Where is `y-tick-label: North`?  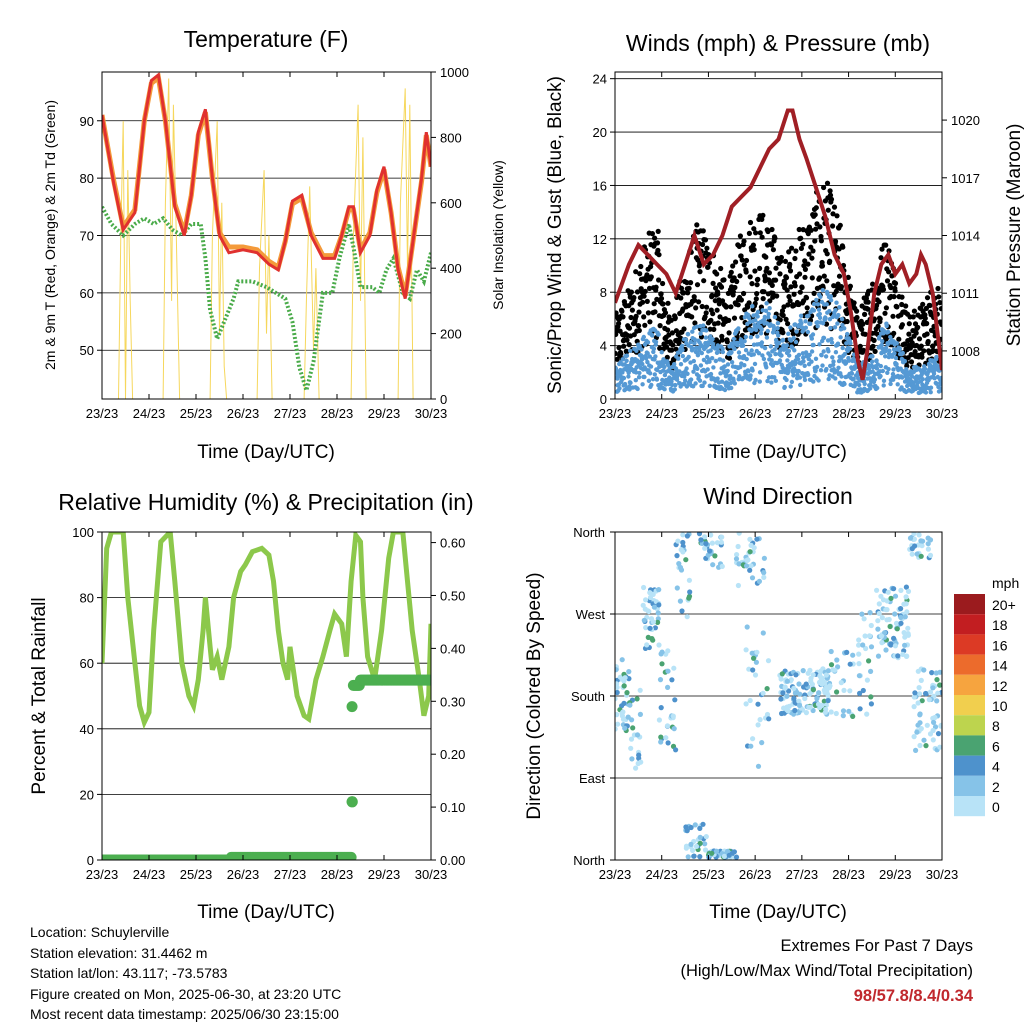
y-tick-label: North is located at coordinates (589, 532).